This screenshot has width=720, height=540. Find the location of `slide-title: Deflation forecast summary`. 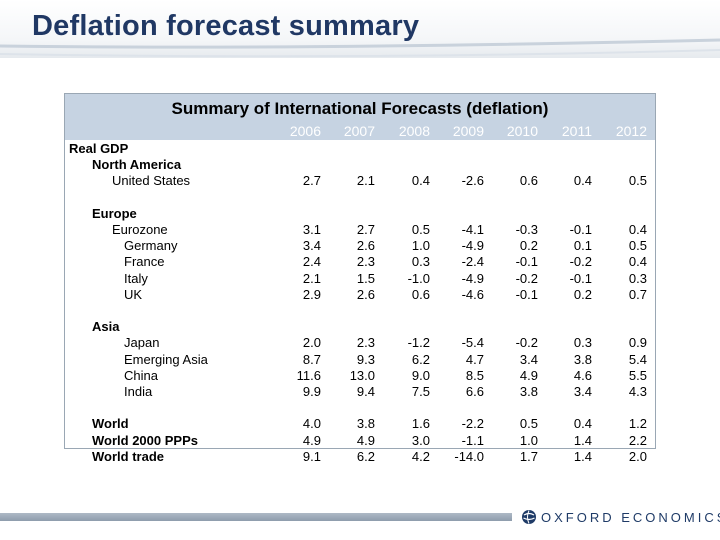

slide-title: Deflation forecast summary is located at coordinates (226, 26).